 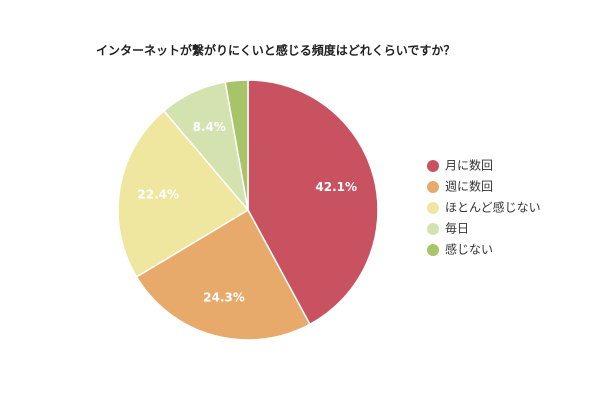 I want to click on slice-label: 24.3%, so click(x=224, y=297).